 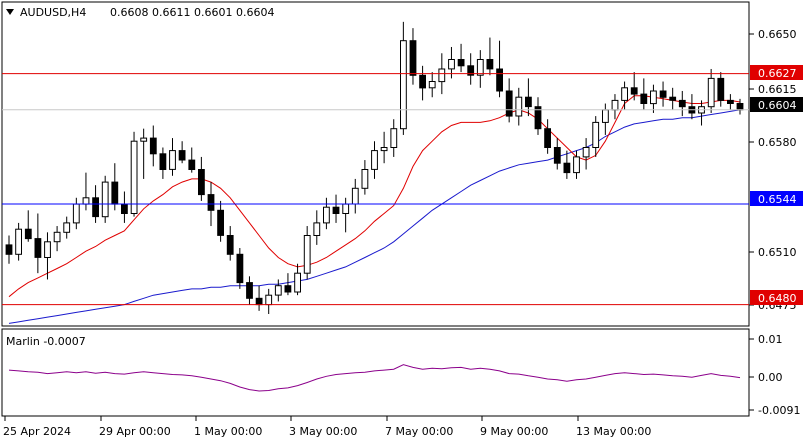 What do you see at coordinates (228, 431) in the screenshot?
I see `time-label: 1 May 00:00` at bounding box center [228, 431].